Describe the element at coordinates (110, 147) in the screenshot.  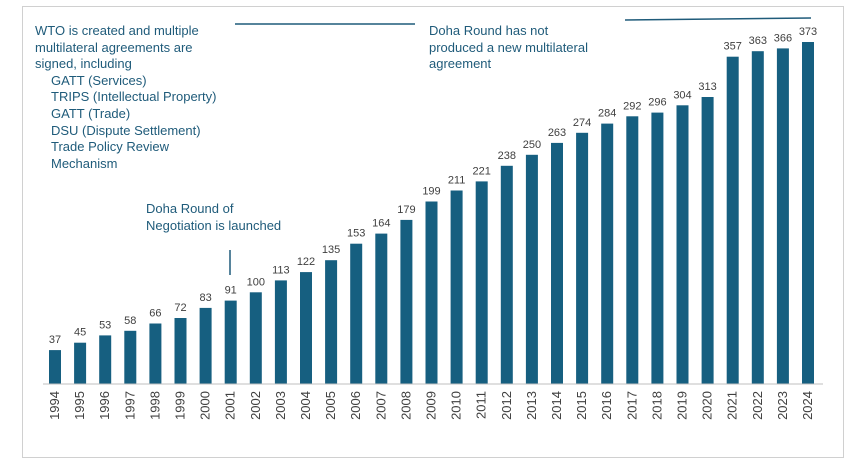
I see `wto-agreement-item: Trade Policy Review` at that location.